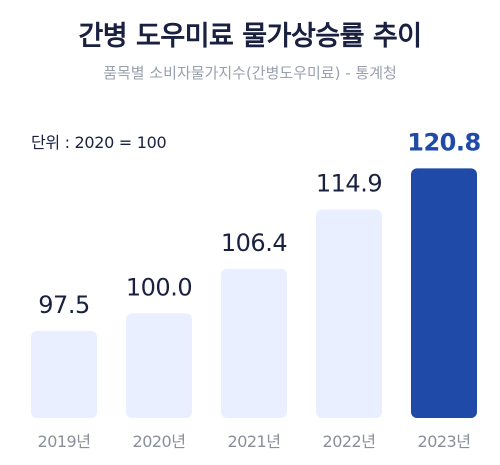 Image resolution: width=500 pixels, height=465 pixels. I want to click on category-label: 2023년, so click(444, 441).